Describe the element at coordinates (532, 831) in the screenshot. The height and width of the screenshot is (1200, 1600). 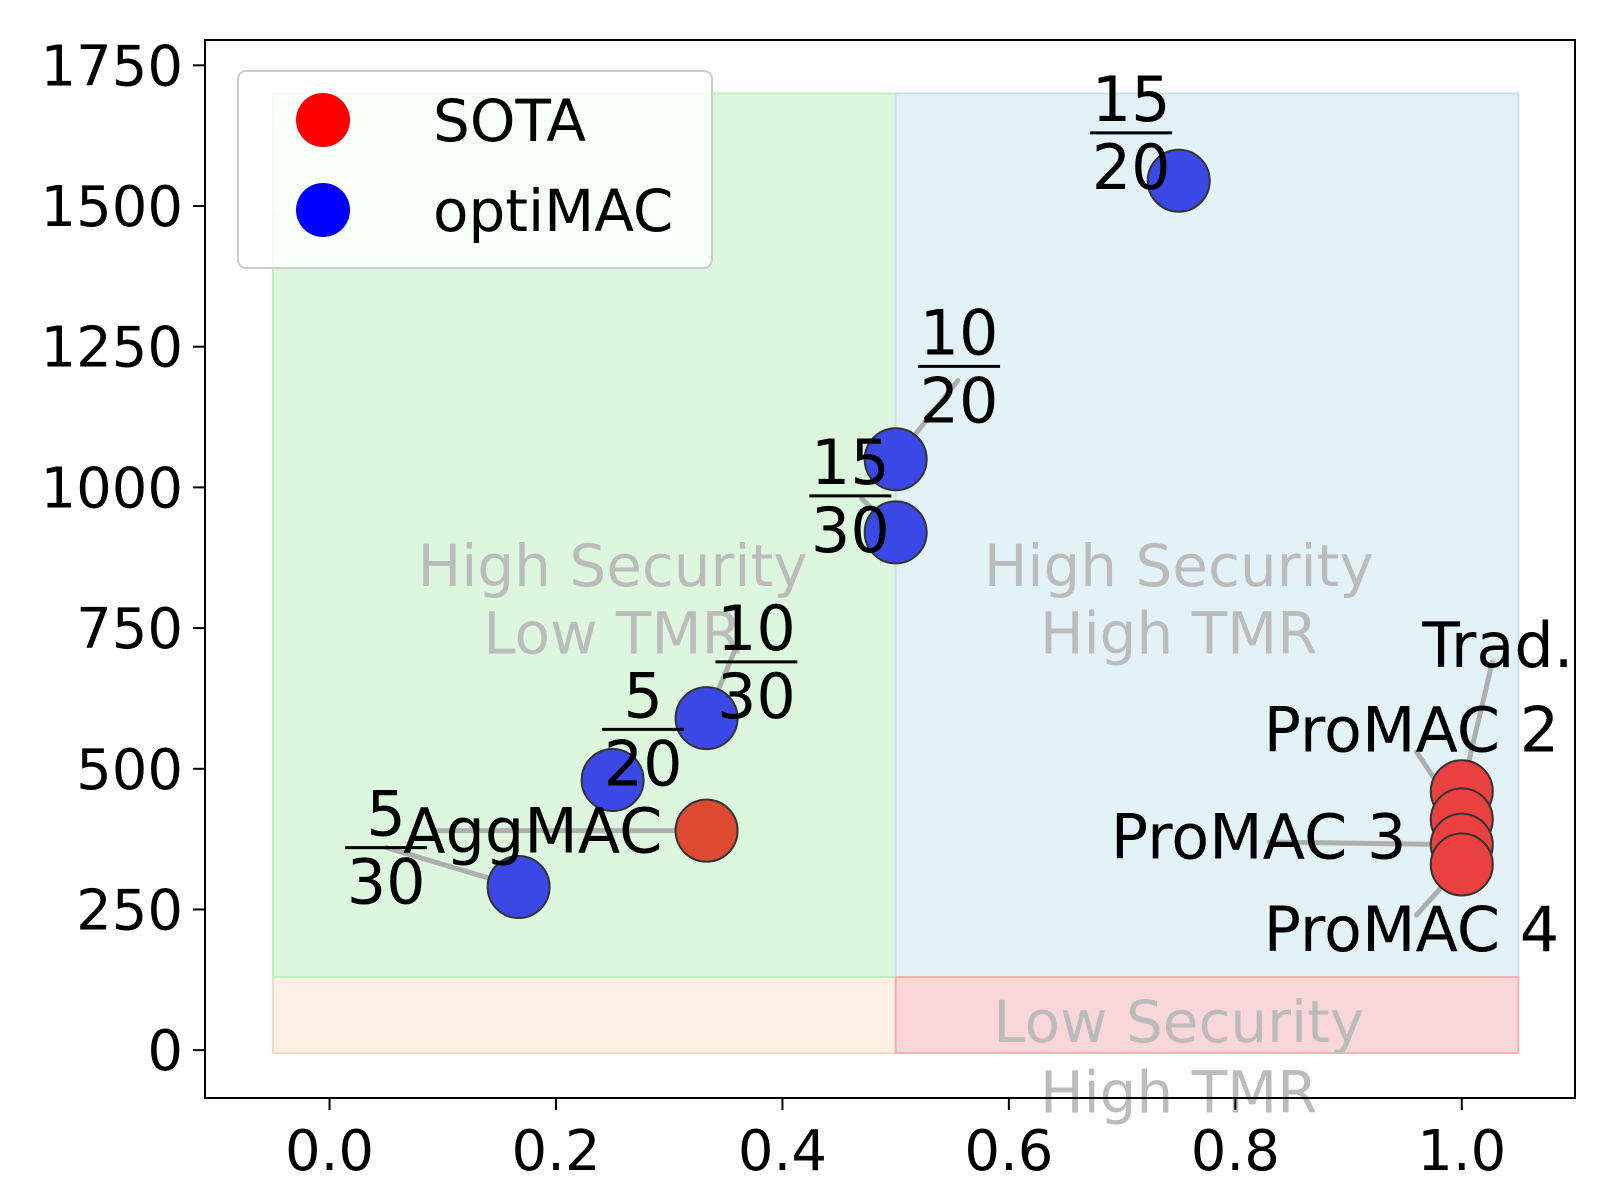
I see `point-label-0: AggMAC` at that location.